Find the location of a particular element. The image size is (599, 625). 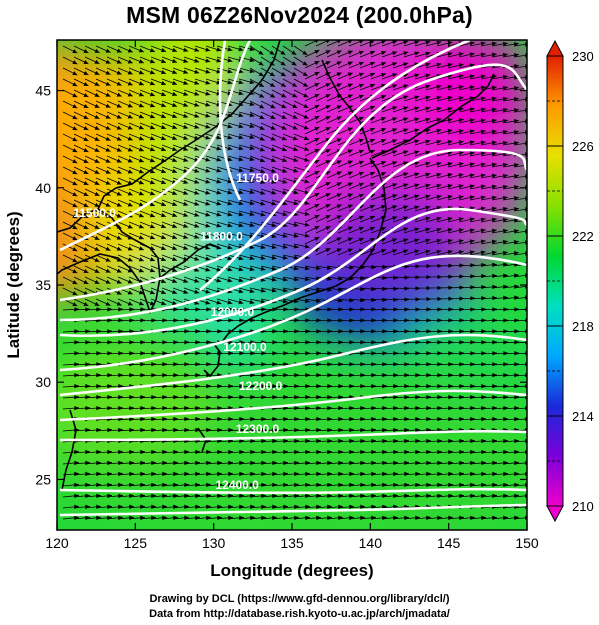

contour-label: 11500.0 is located at coordinates (94, 213).